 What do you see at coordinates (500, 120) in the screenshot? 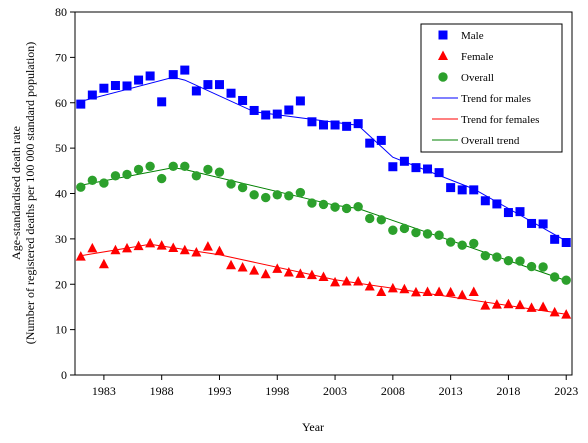
I see `legend-label: Trend for females` at bounding box center [500, 120].